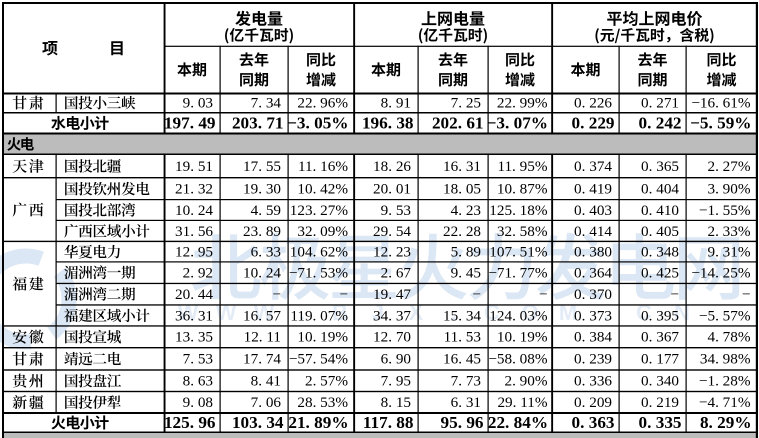 Image resolution: width=759 pixels, height=438 pixels. Describe the element at coordinates (593, 294) in the screenshot. I see `svg-text: 0. 370` at that location.